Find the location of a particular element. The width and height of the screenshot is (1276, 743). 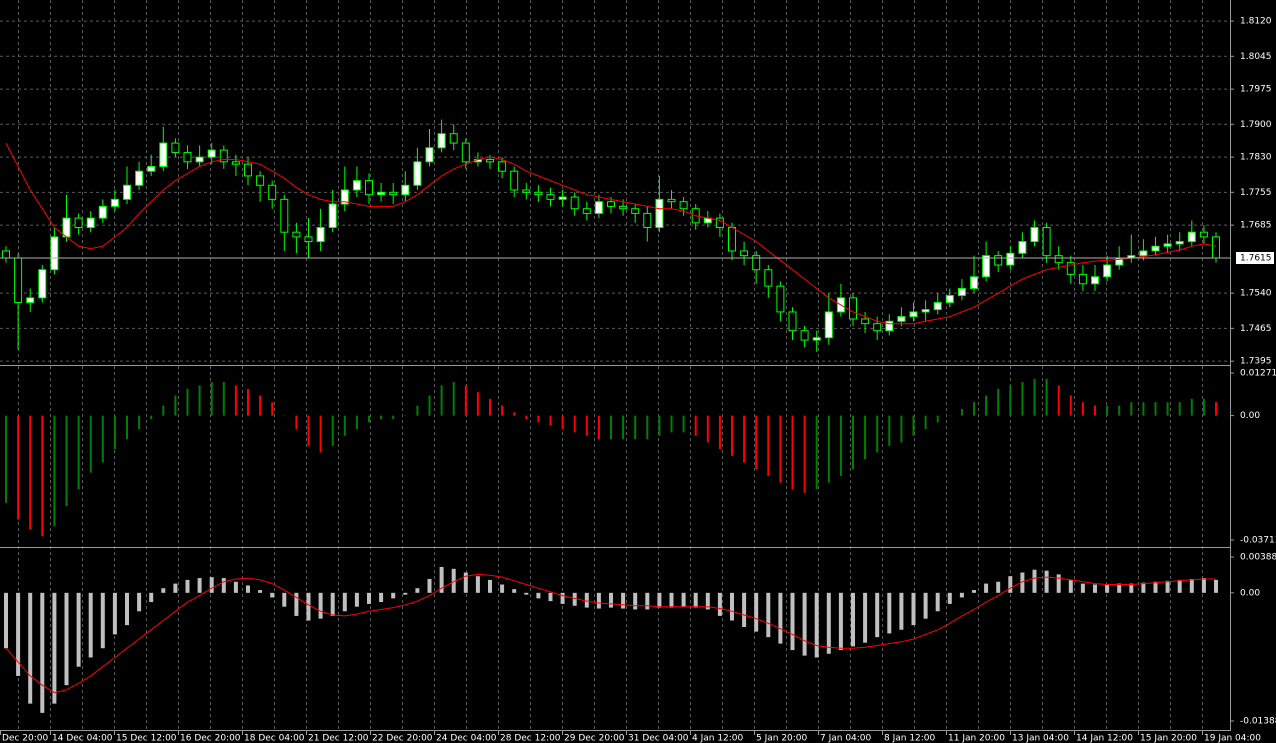

x-tick-label: Dec 20:00 is located at coordinates (25, 738).